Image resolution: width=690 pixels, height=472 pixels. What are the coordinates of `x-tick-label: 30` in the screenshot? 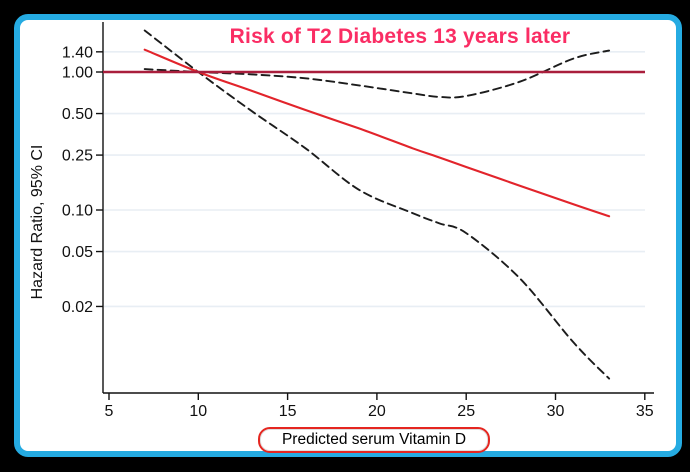 It's located at (556, 411).